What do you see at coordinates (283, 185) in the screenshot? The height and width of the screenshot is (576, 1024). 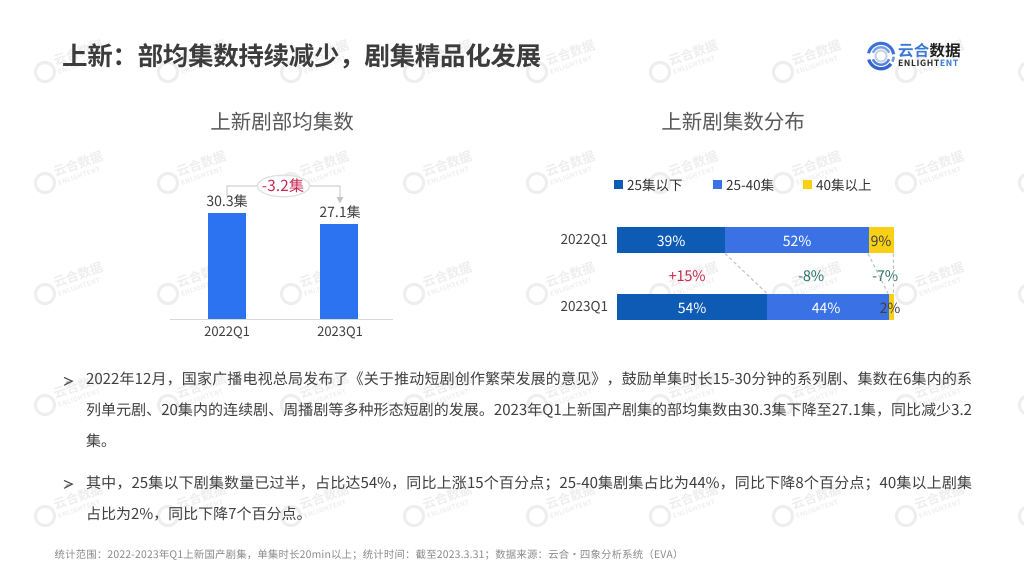 I see `svg-text: -3.2集` at bounding box center [283, 185].